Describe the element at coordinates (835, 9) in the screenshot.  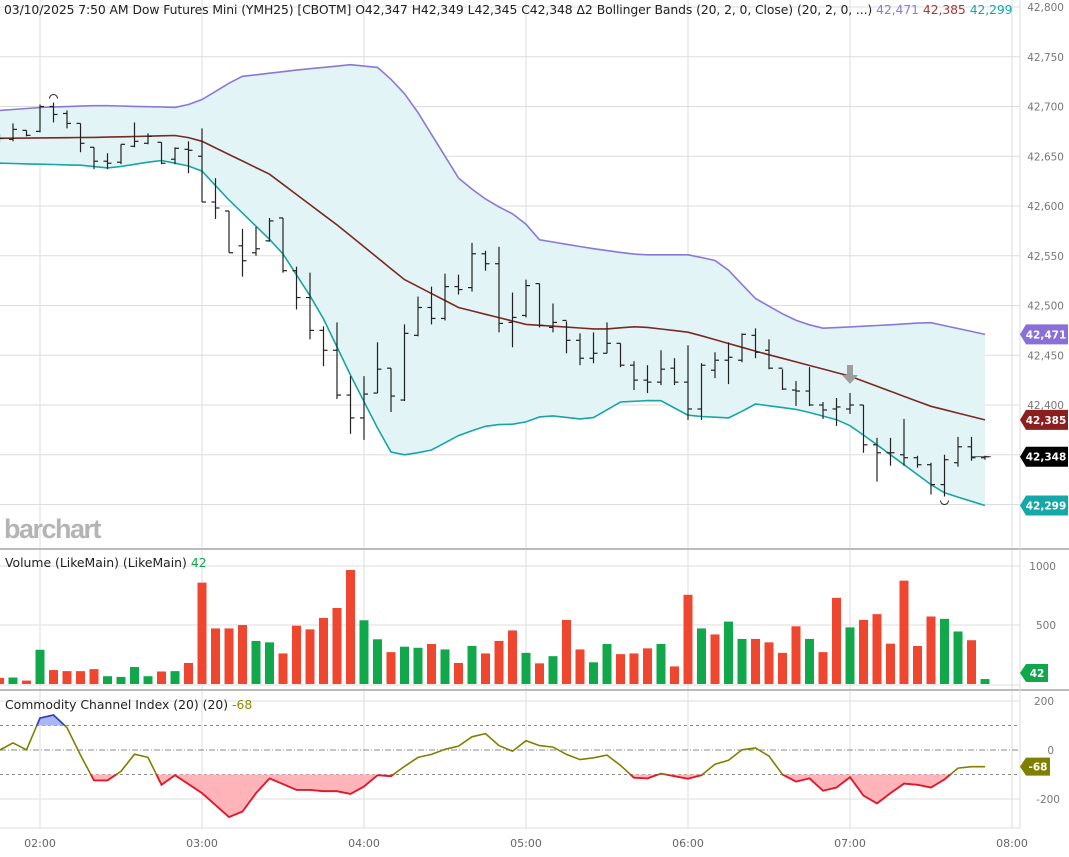
I see `study-params: (20, 2, 0, ...)` at that location.